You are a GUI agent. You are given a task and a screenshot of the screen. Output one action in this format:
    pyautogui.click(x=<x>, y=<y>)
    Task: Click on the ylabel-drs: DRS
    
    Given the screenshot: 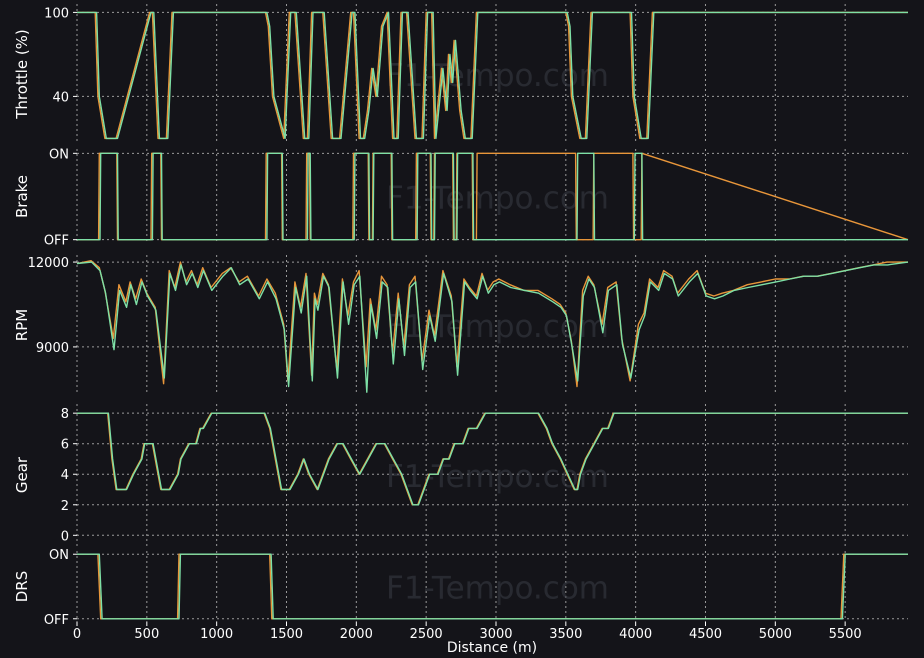 What is the action you would take?
    pyautogui.click(x=22, y=587)
    